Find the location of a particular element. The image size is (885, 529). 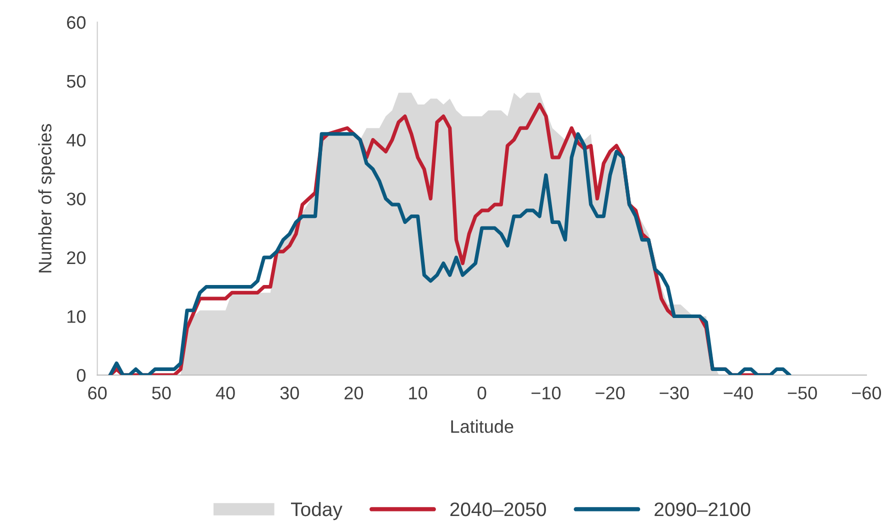

x-tick-label: 60 is located at coordinates (97, 393).